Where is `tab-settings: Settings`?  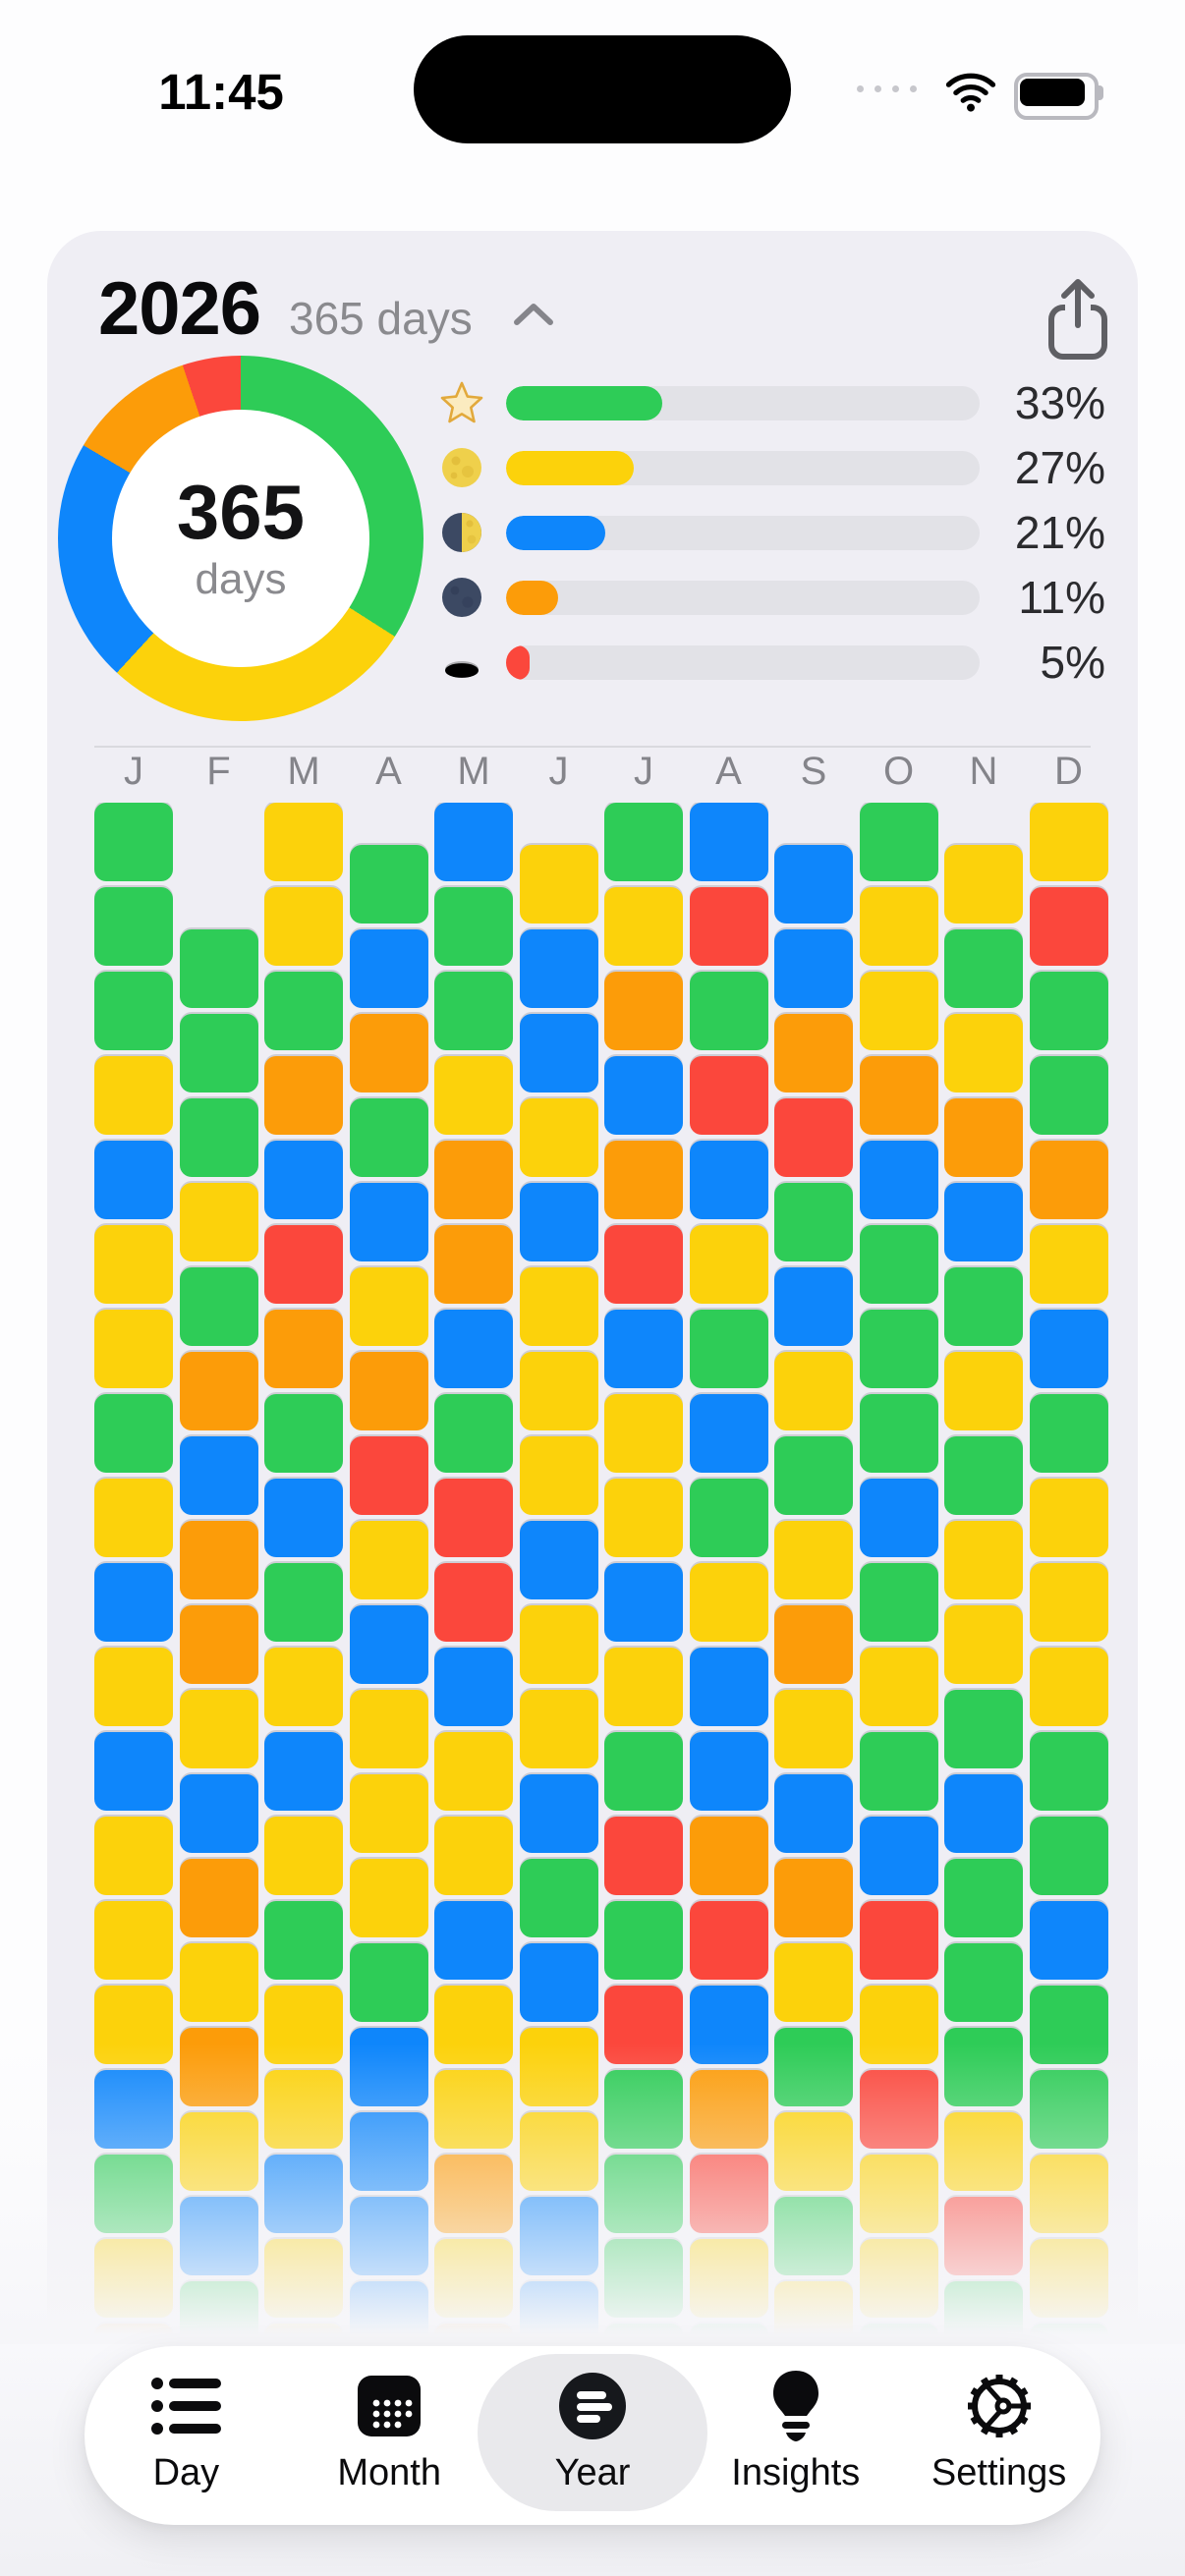
tab-settings: Settings is located at coordinates (999, 2435).